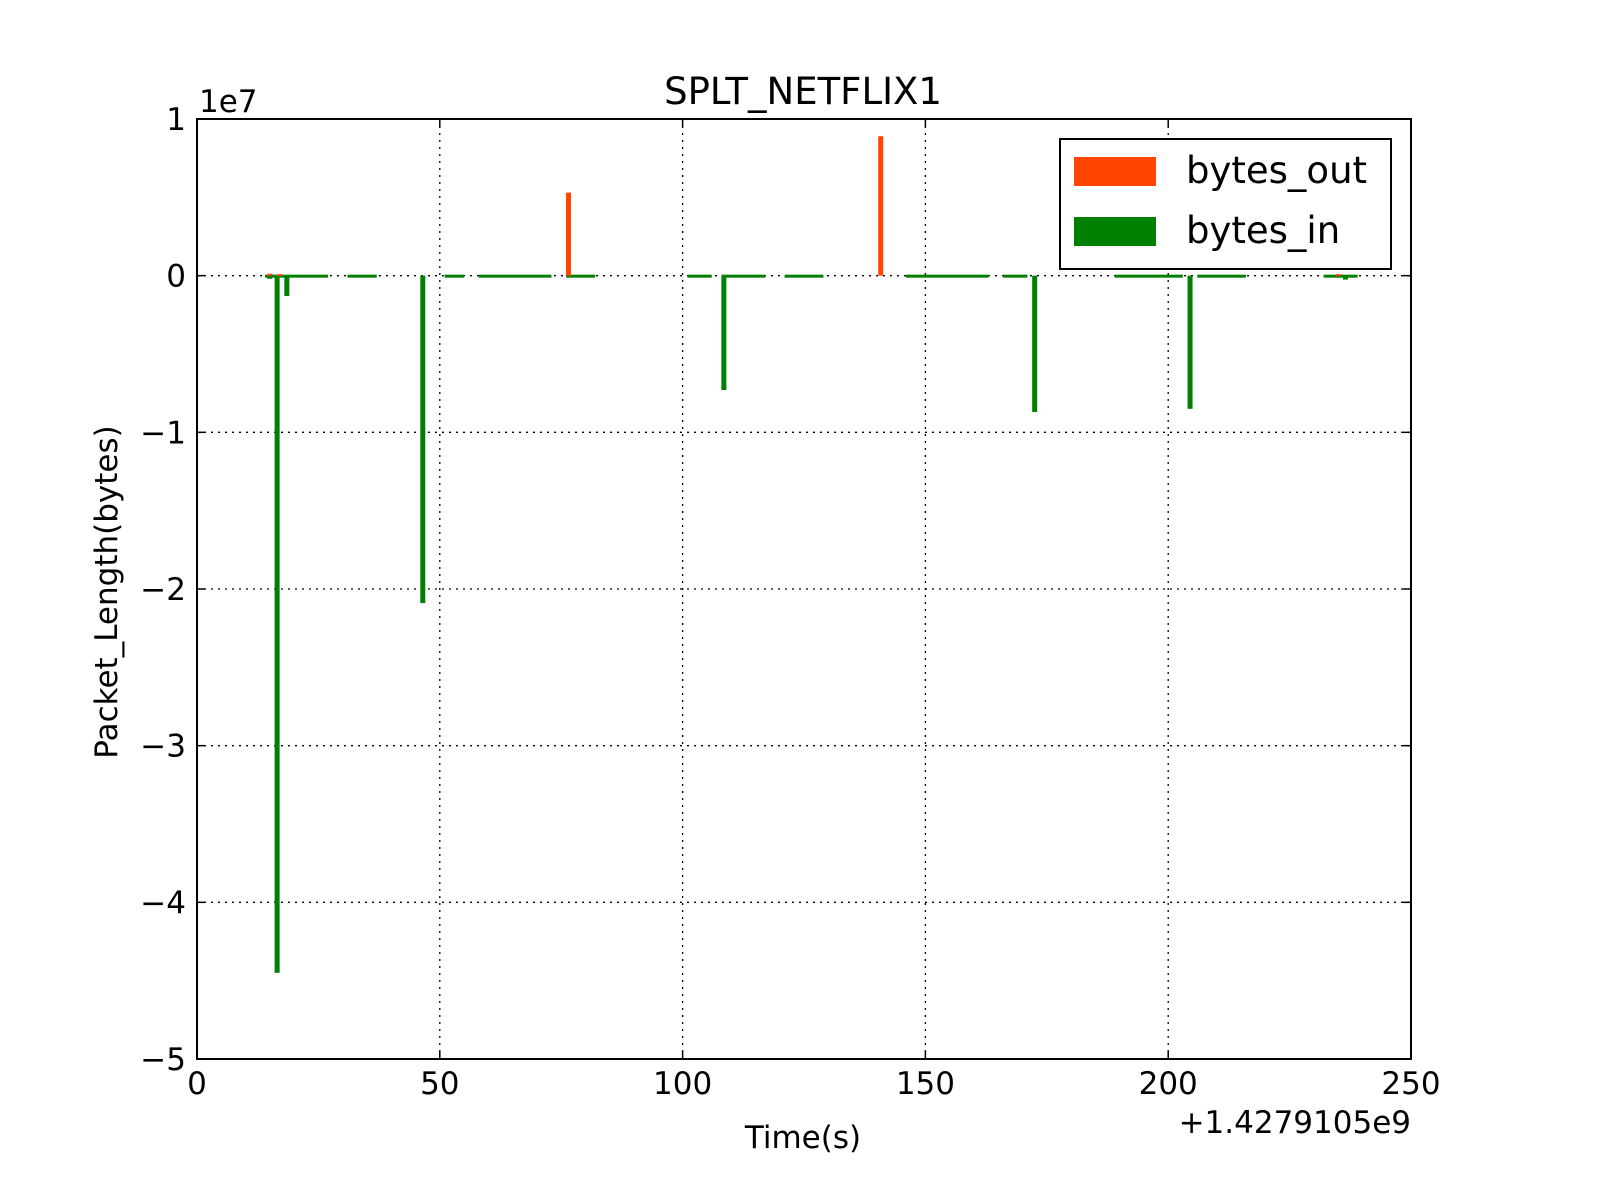  What do you see at coordinates (925, 1084) in the screenshot?
I see `x-tick-label: 150` at bounding box center [925, 1084].